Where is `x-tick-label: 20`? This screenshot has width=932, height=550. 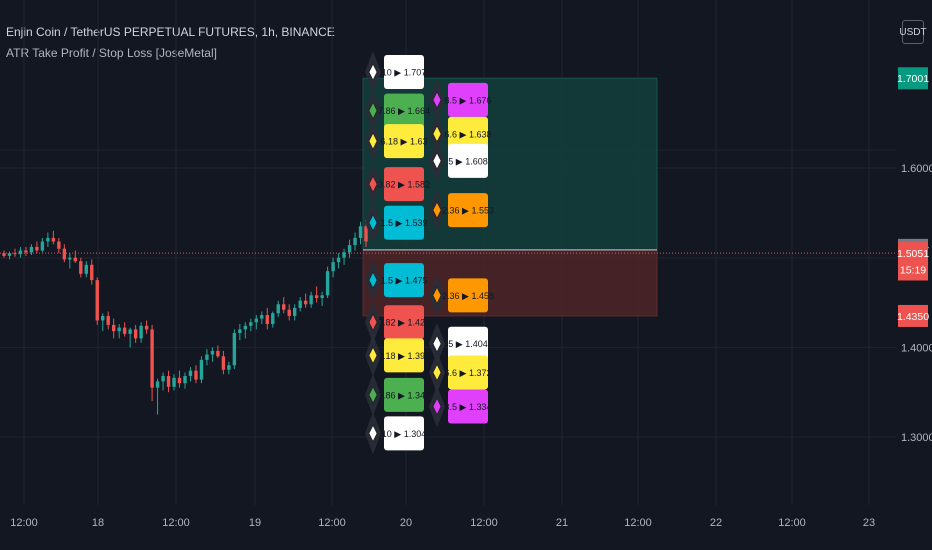 x-tick-label: 20 is located at coordinates (406, 523).